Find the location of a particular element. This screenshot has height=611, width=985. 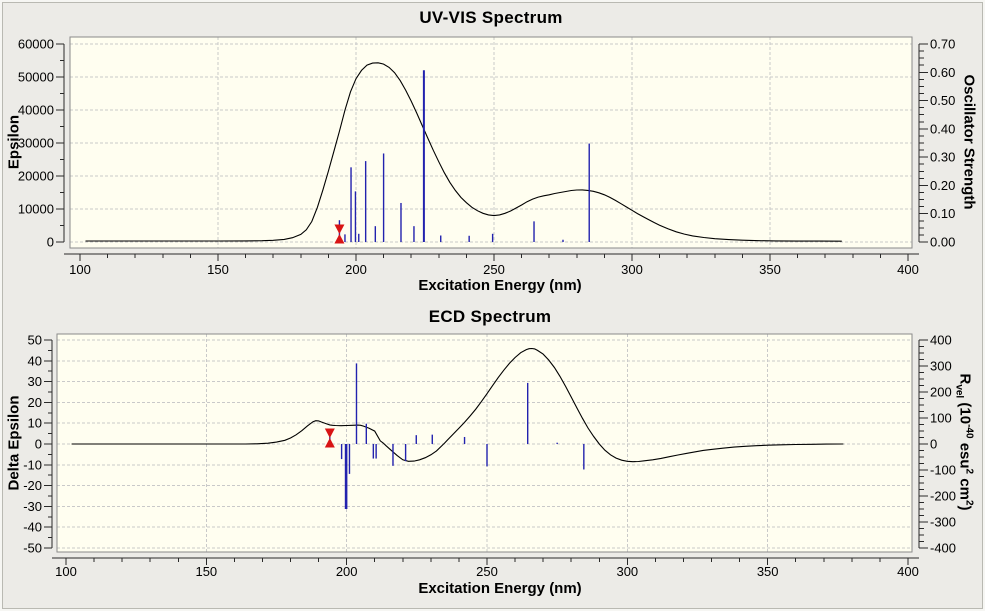

ylabel-right-part: ) is located at coordinates (965, 508).